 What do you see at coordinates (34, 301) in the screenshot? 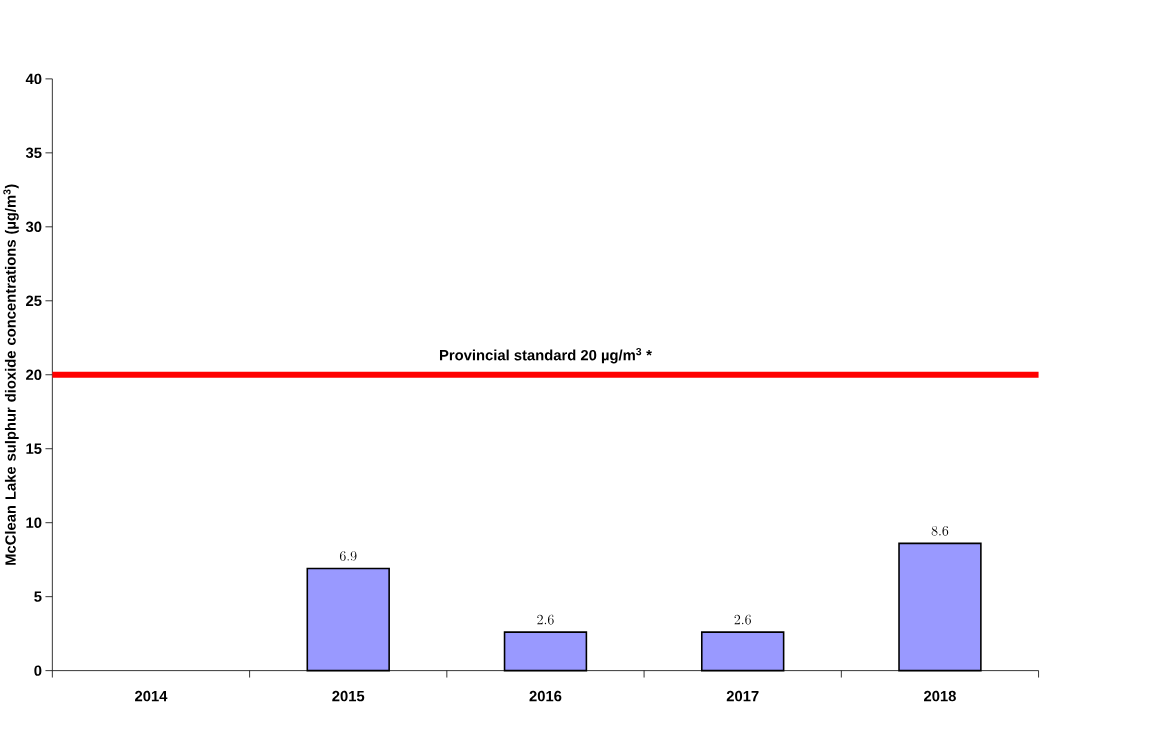
I see `y-tick-label: 25` at bounding box center [34, 301].